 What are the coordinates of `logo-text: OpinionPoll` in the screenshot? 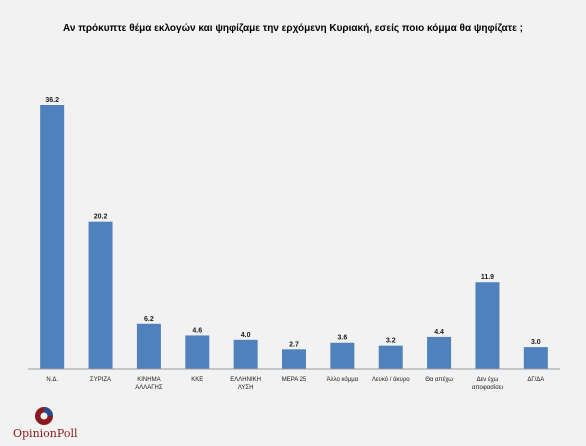 It's located at (45, 433).